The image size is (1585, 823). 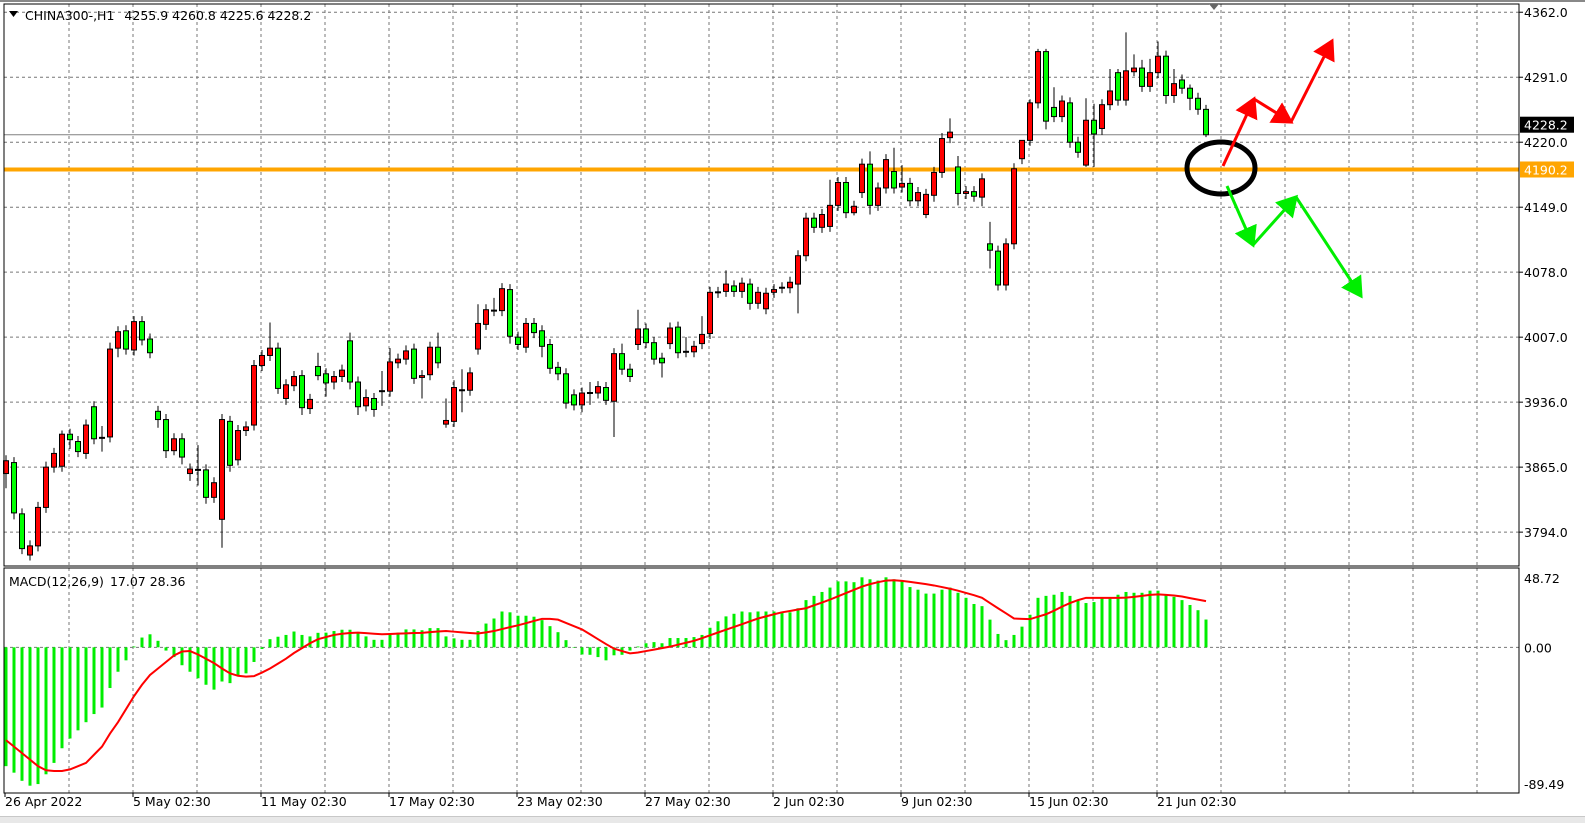 What do you see at coordinates (1546, 142) in the screenshot?
I see `price-tick-label: 4220.0` at bounding box center [1546, 142].